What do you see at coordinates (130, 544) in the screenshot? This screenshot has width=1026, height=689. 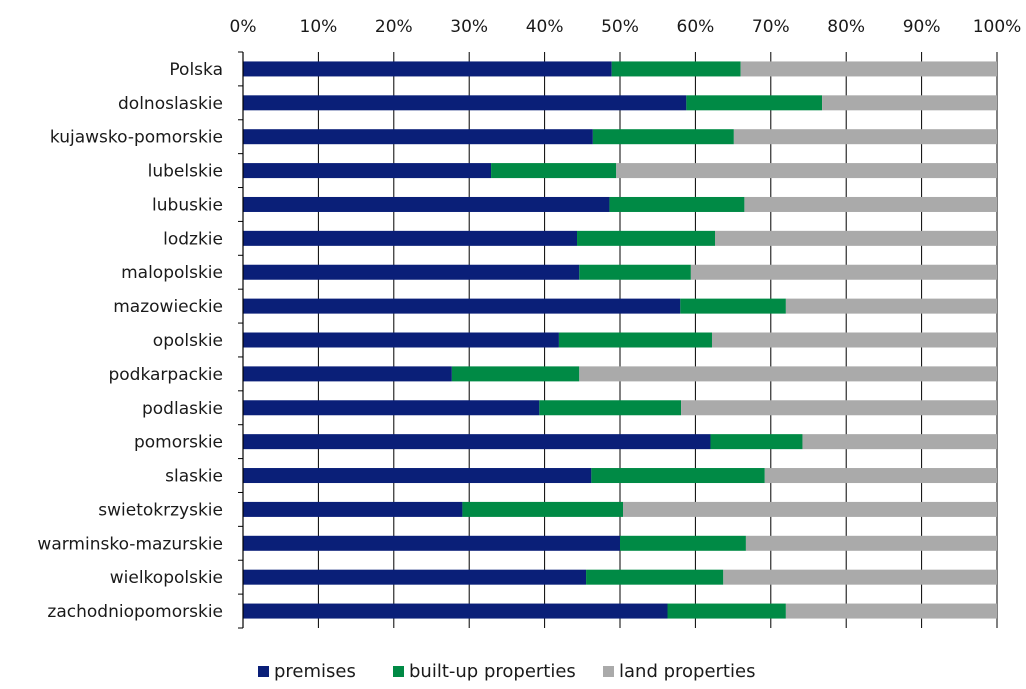 I see `y-tick-label: warminsko-mazurskie` at bounding box center [130, 544].